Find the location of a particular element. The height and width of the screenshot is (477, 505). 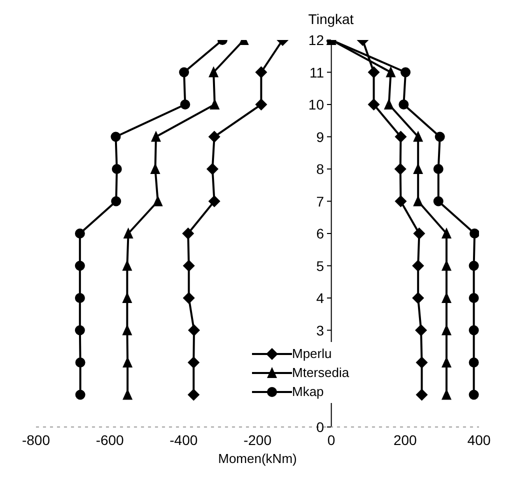

y-tick-label: 5 is located at coordinates (320, 266).